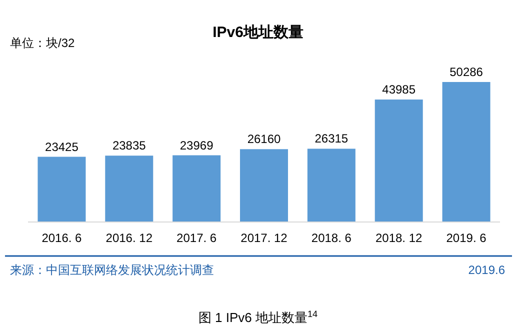  I want to click on caption: 图 1 IPv6 地址数量$^{14}$, so click(258, 317).